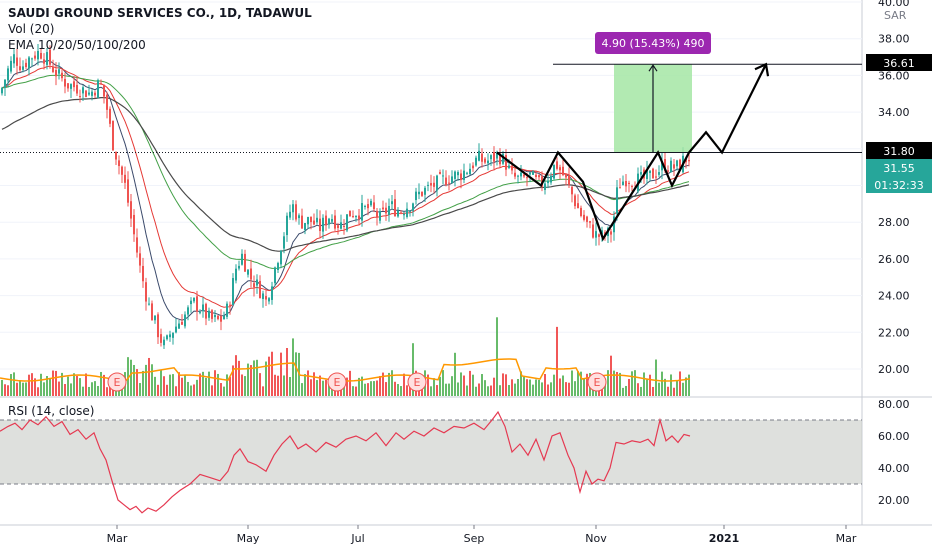 This screenshot has height=550, width=932. Describe the element at coordinates (596, 538) in the screenshot. I see `time-tick-label: Nov` at that location.